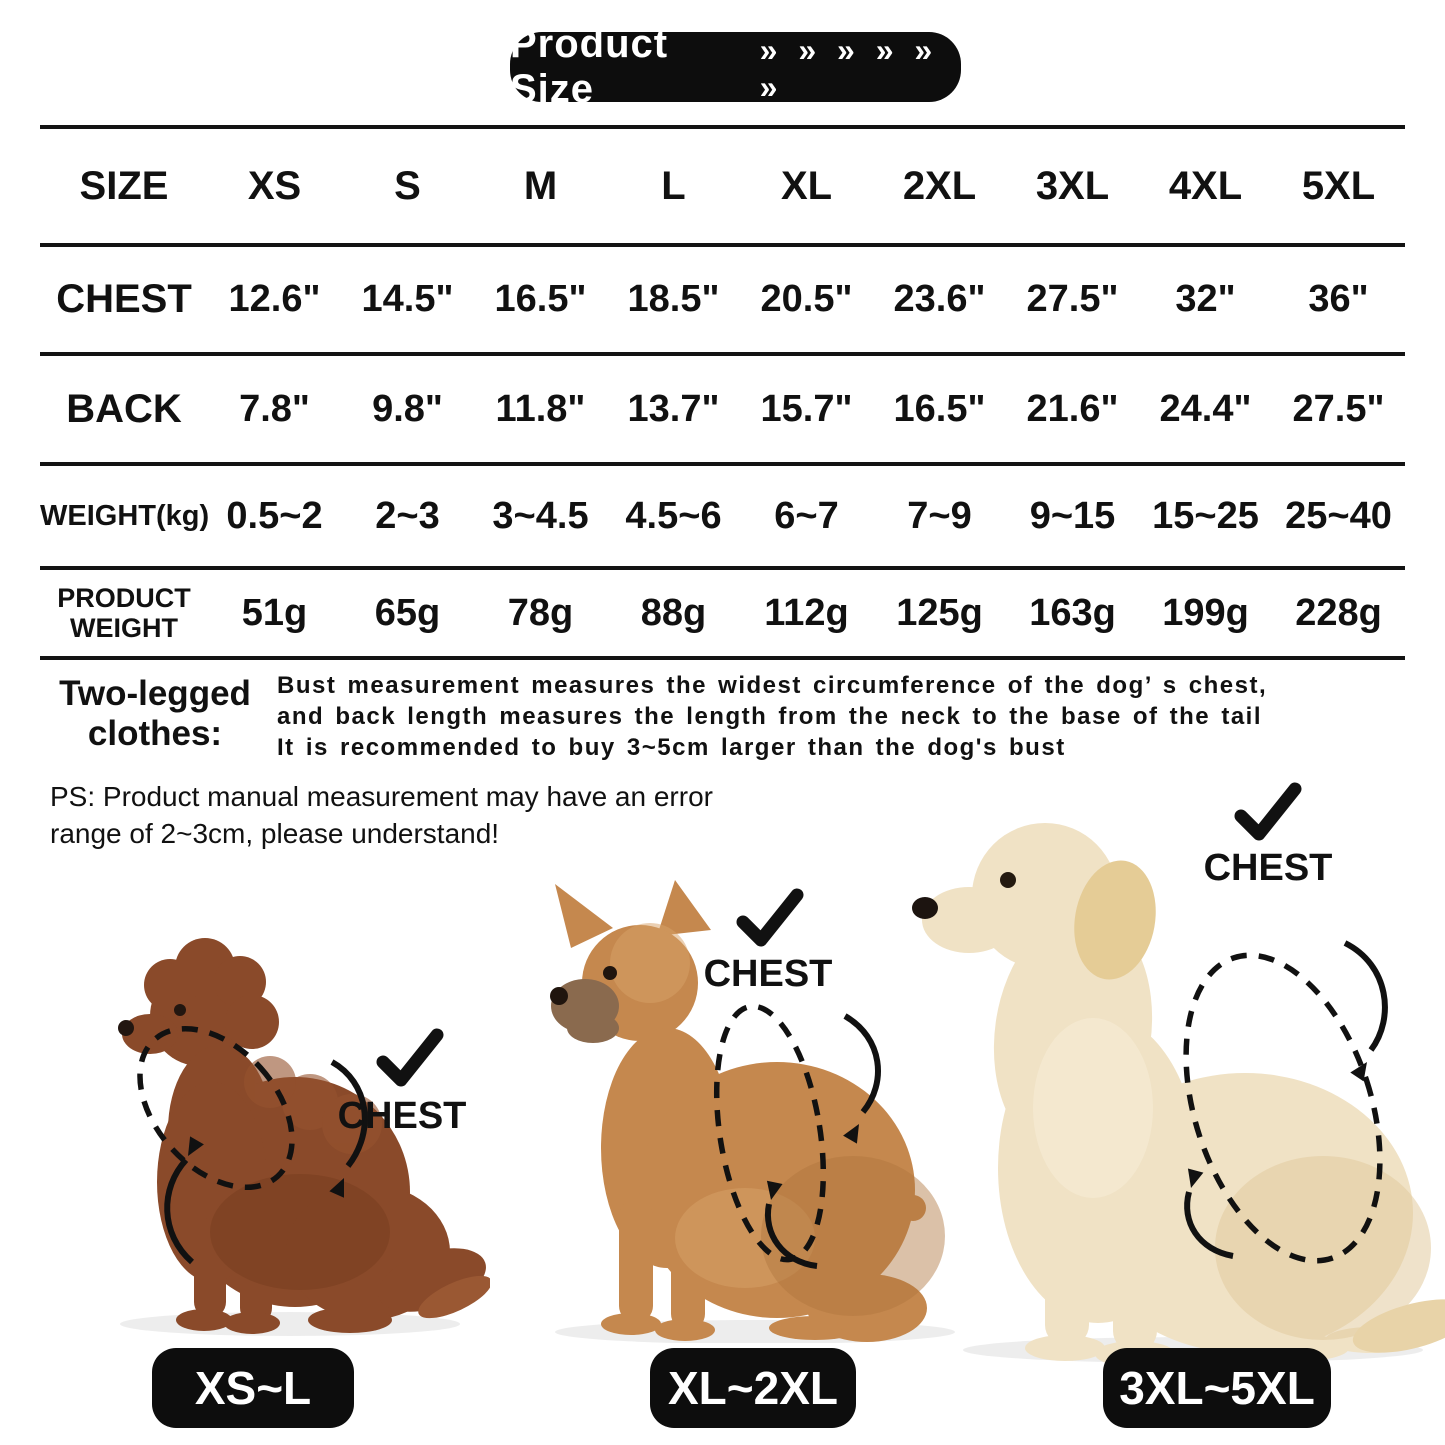 The image size is (1445, 1445). What do you see at coordinates (1072, 515) in the screenshot?
I see `table-cell: 9~15` at bounding box center [1072, 515].